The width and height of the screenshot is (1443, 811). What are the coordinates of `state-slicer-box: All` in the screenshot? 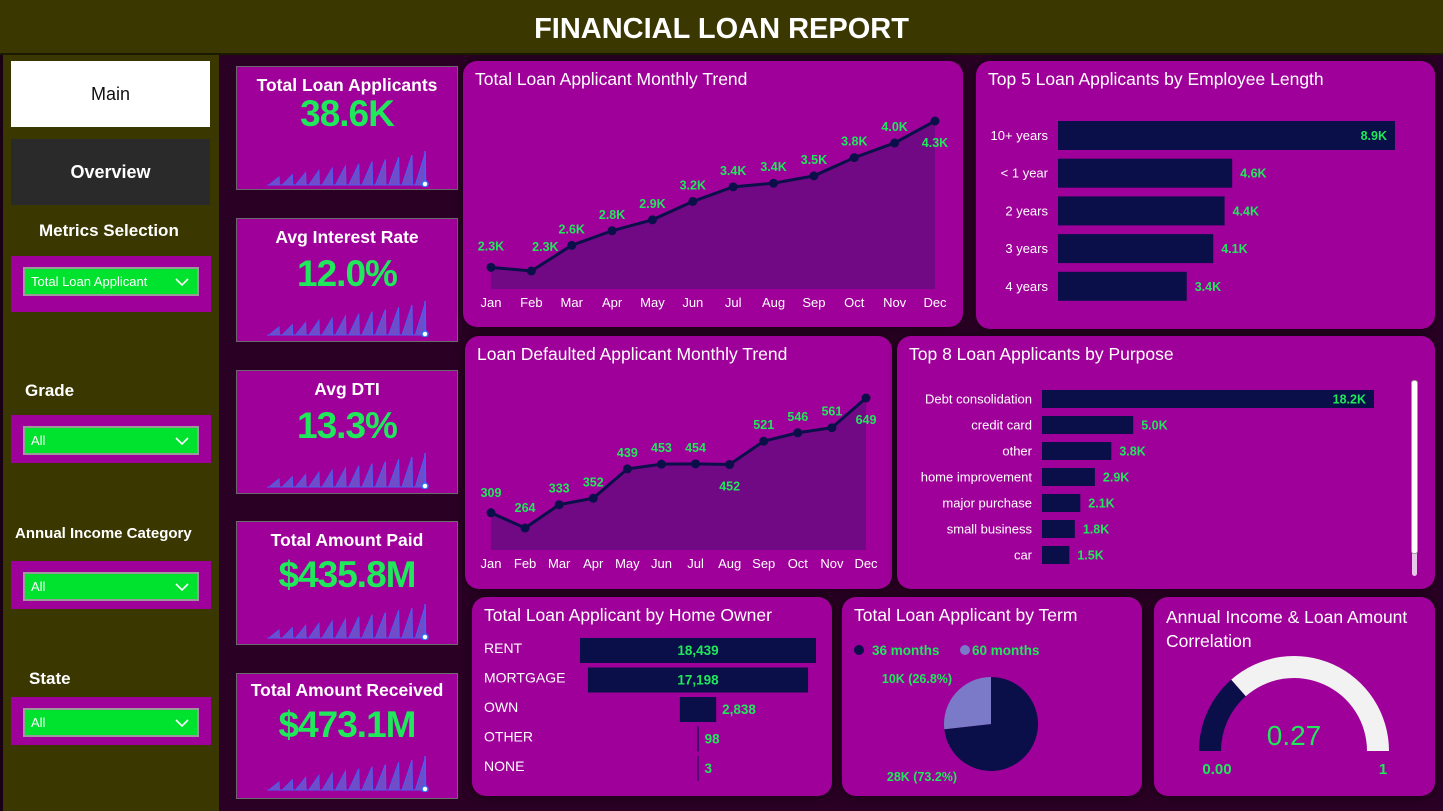 It's located at (111, 721).